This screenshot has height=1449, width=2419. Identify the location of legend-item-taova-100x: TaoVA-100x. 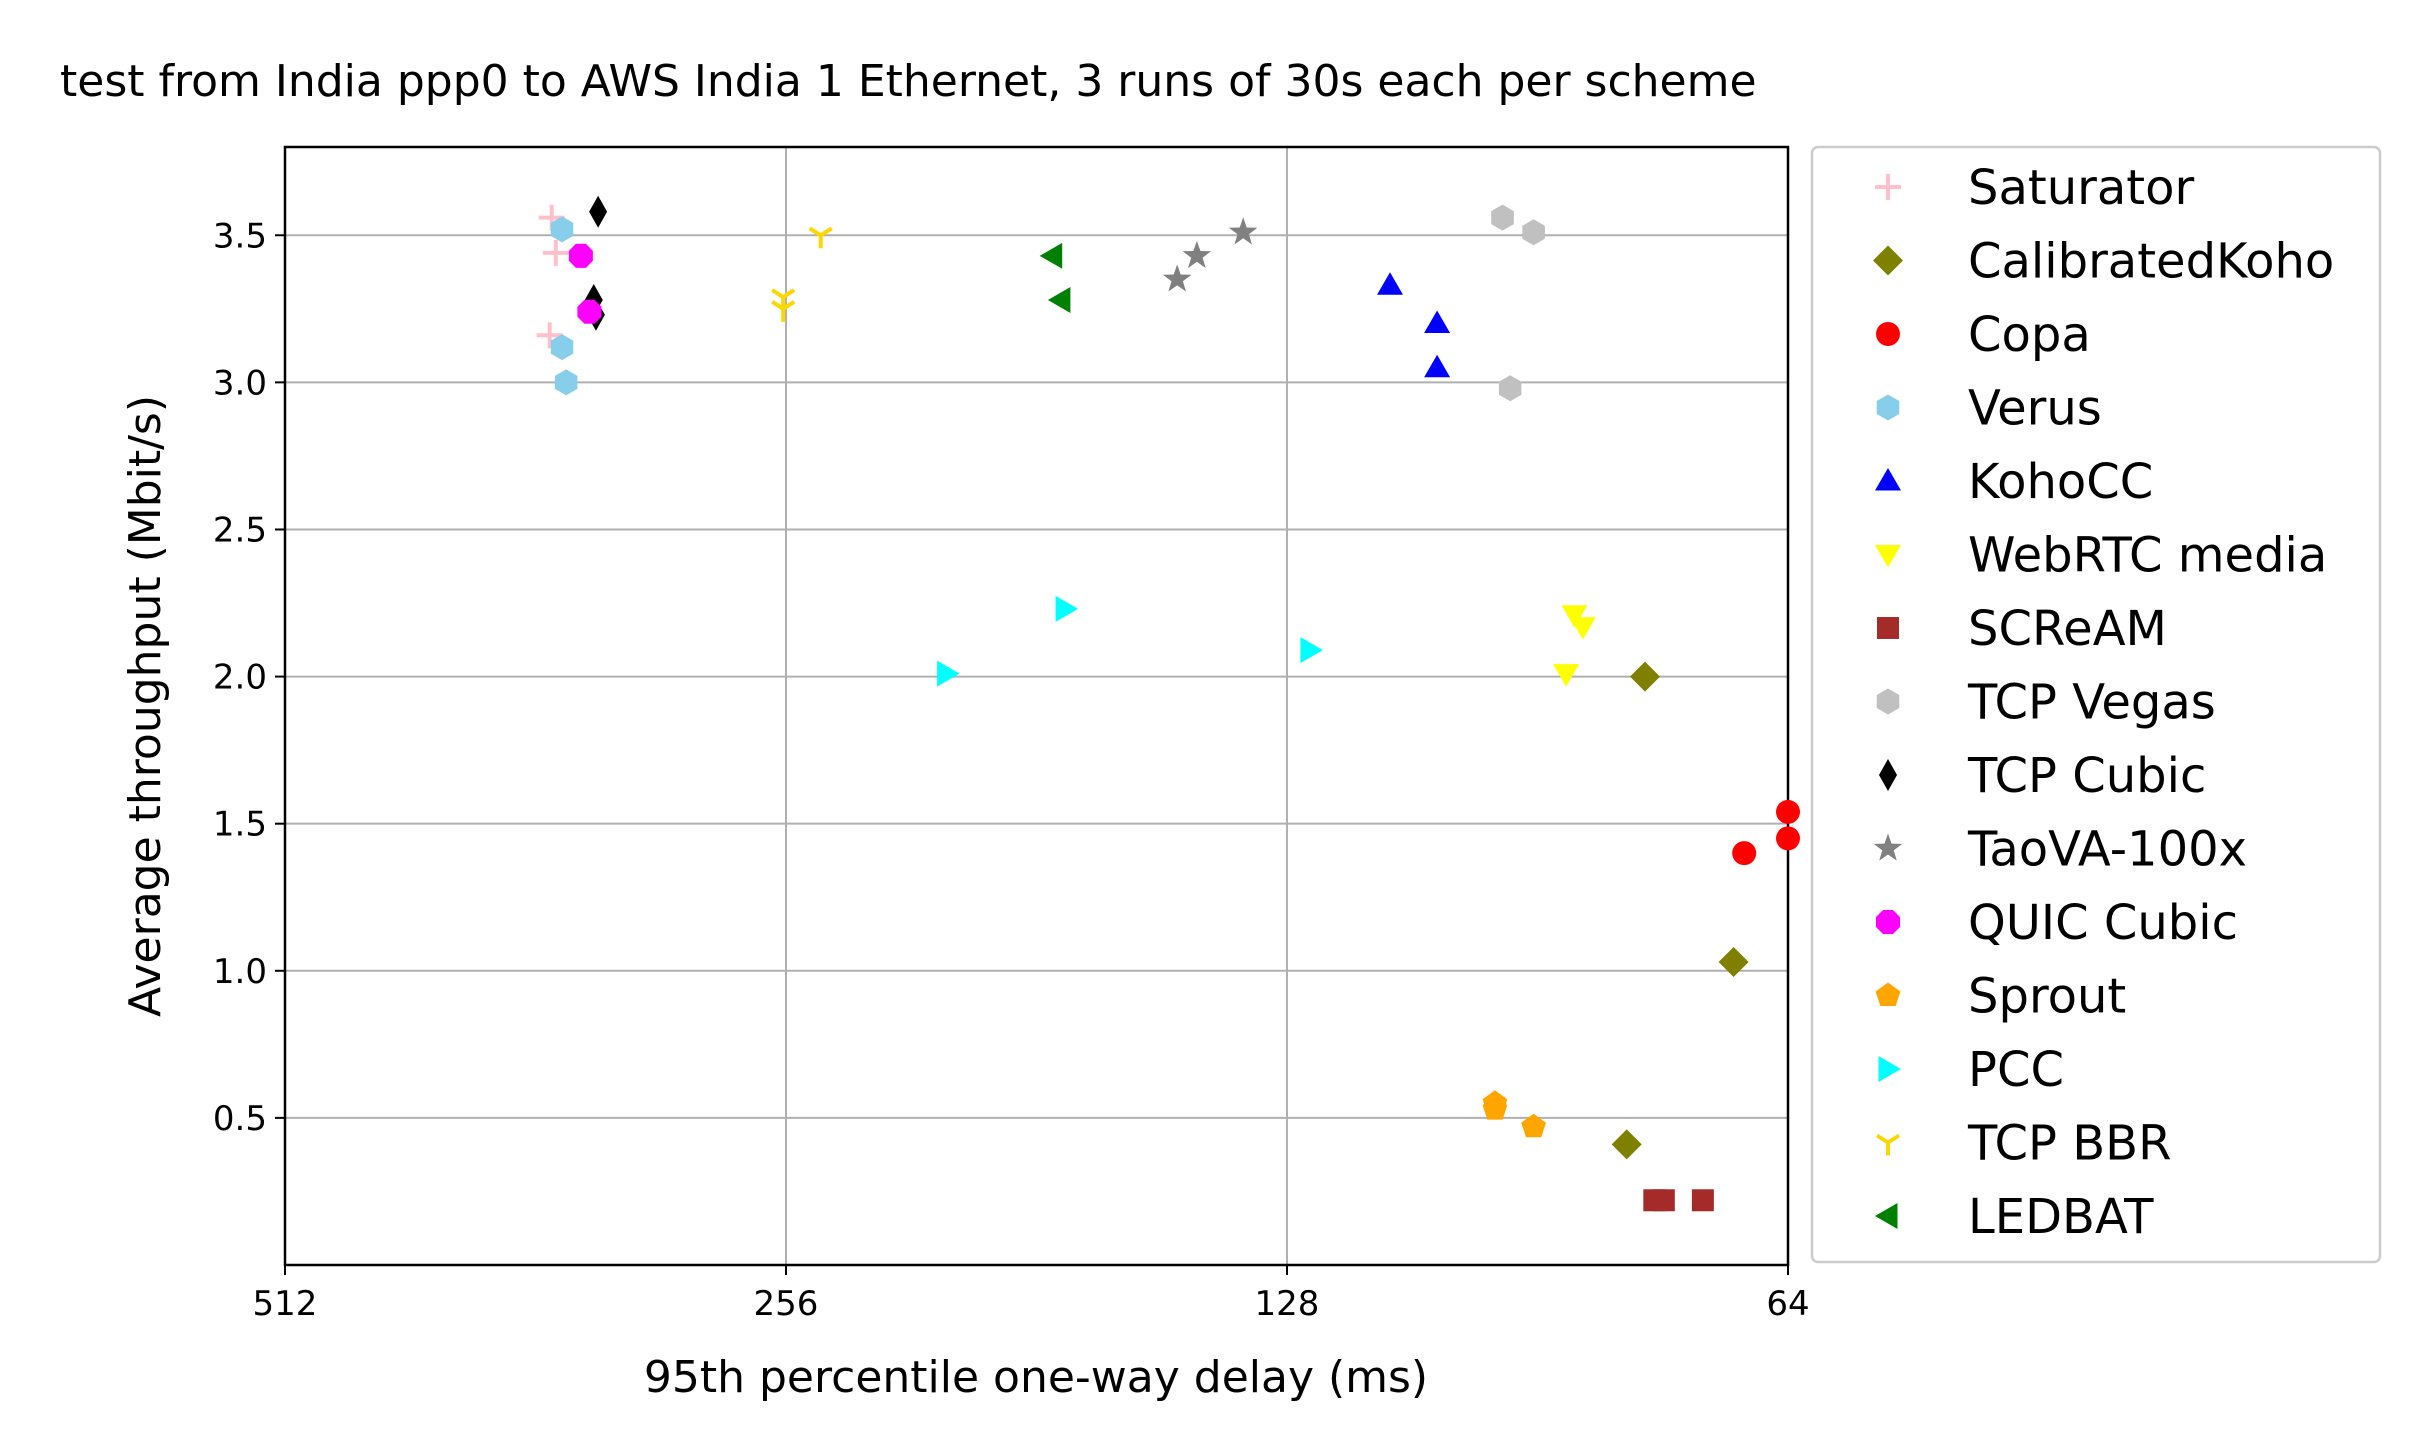
(2060, 850).